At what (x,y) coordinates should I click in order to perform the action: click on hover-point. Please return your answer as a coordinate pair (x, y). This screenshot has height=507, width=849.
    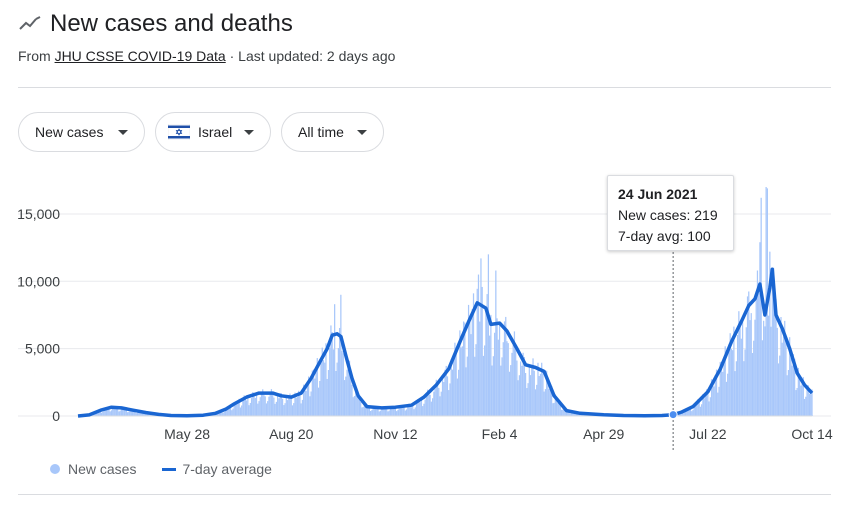
    Looking at the image, I should click on (673, 415).